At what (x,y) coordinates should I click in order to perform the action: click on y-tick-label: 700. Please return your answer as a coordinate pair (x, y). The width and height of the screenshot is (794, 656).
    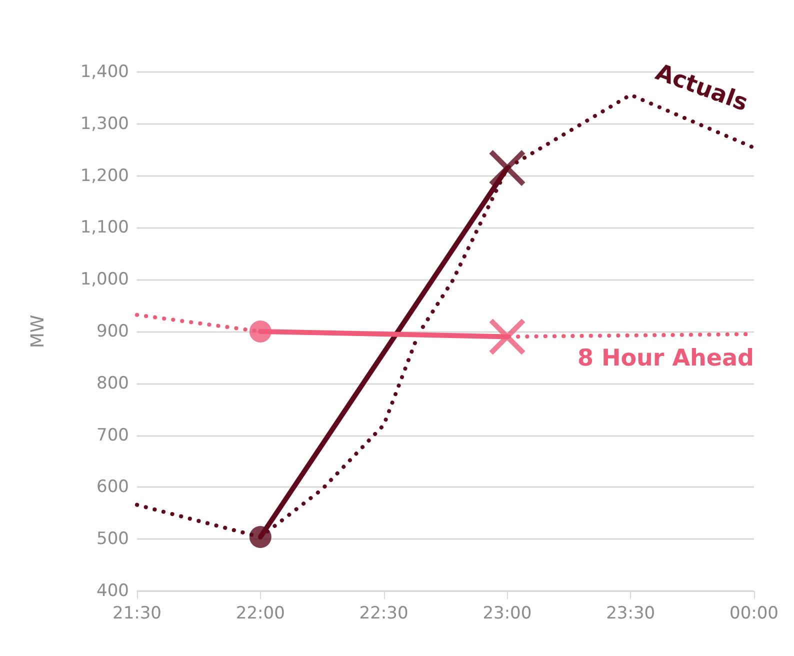
    Looking at the image, I should click on (112, 435).